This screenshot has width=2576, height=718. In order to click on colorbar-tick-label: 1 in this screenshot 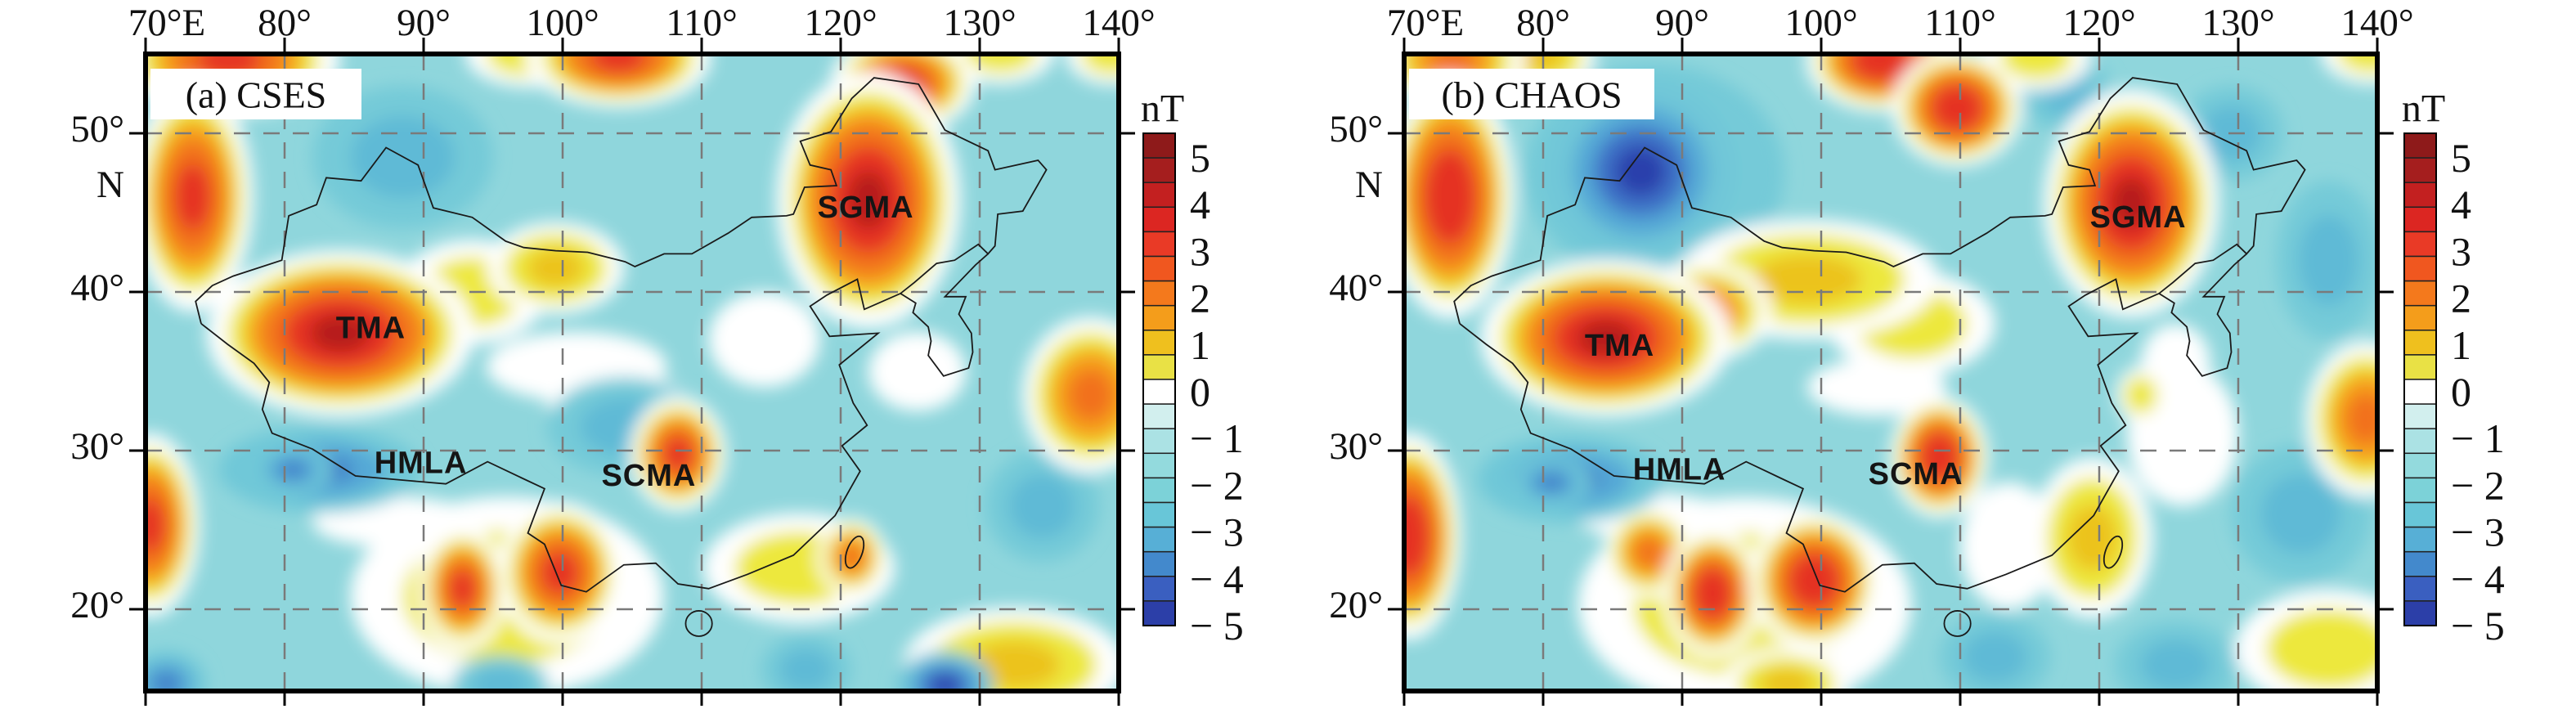, I will do `click(1200, 345)`.